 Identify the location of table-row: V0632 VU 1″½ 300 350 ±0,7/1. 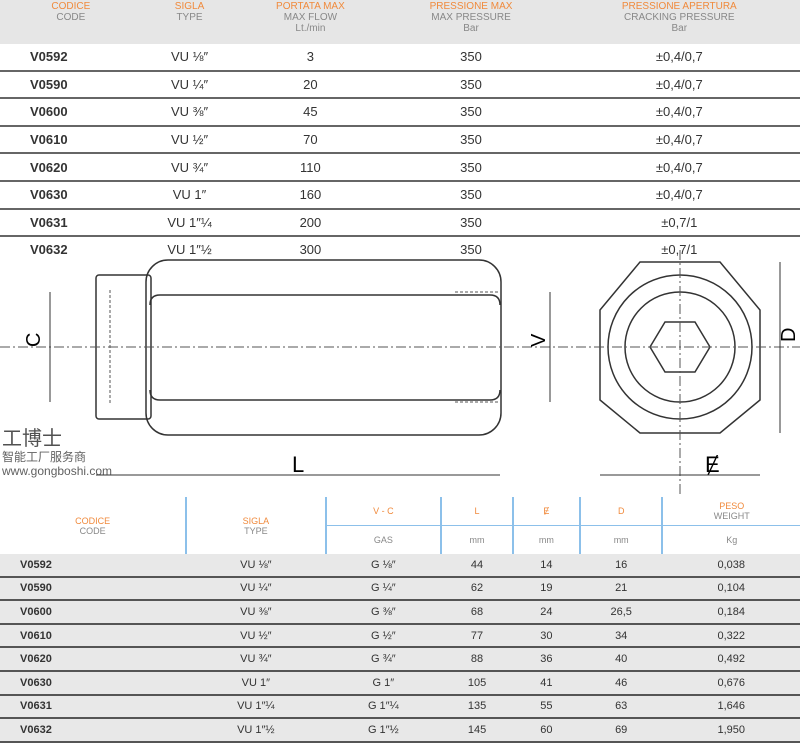
(400, 249).